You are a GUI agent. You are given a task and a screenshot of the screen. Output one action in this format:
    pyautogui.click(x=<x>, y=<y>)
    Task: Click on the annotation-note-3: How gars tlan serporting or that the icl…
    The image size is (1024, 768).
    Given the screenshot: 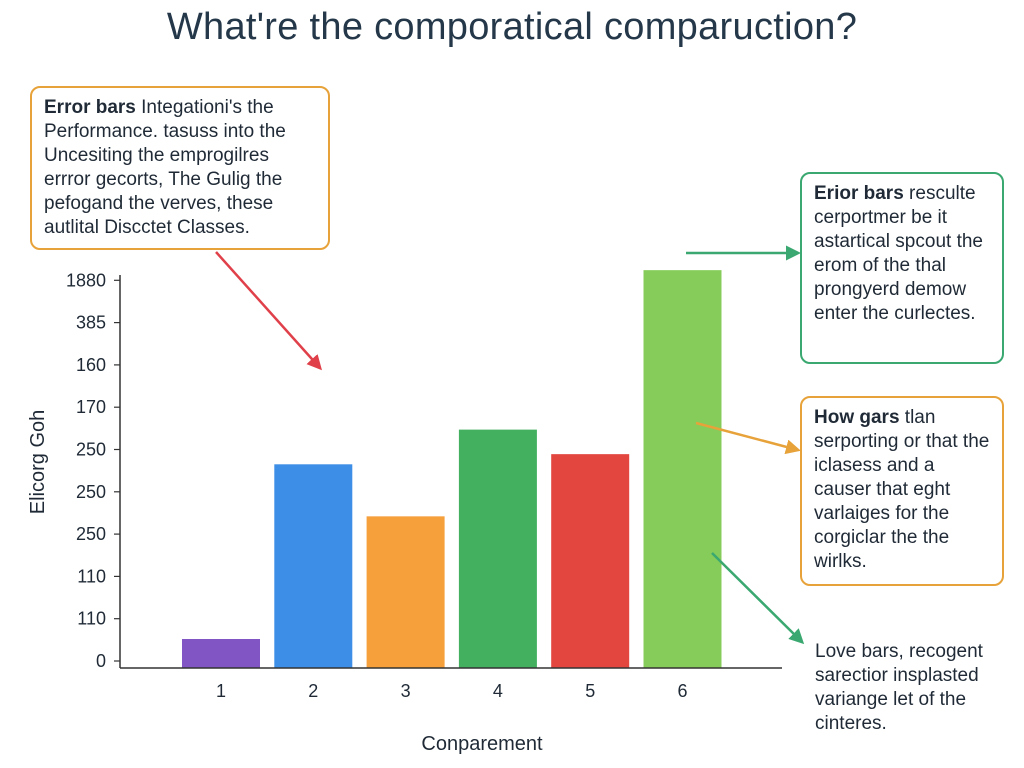 What is the action you would take?
    pyautogui.click(x=902, y=491)
    